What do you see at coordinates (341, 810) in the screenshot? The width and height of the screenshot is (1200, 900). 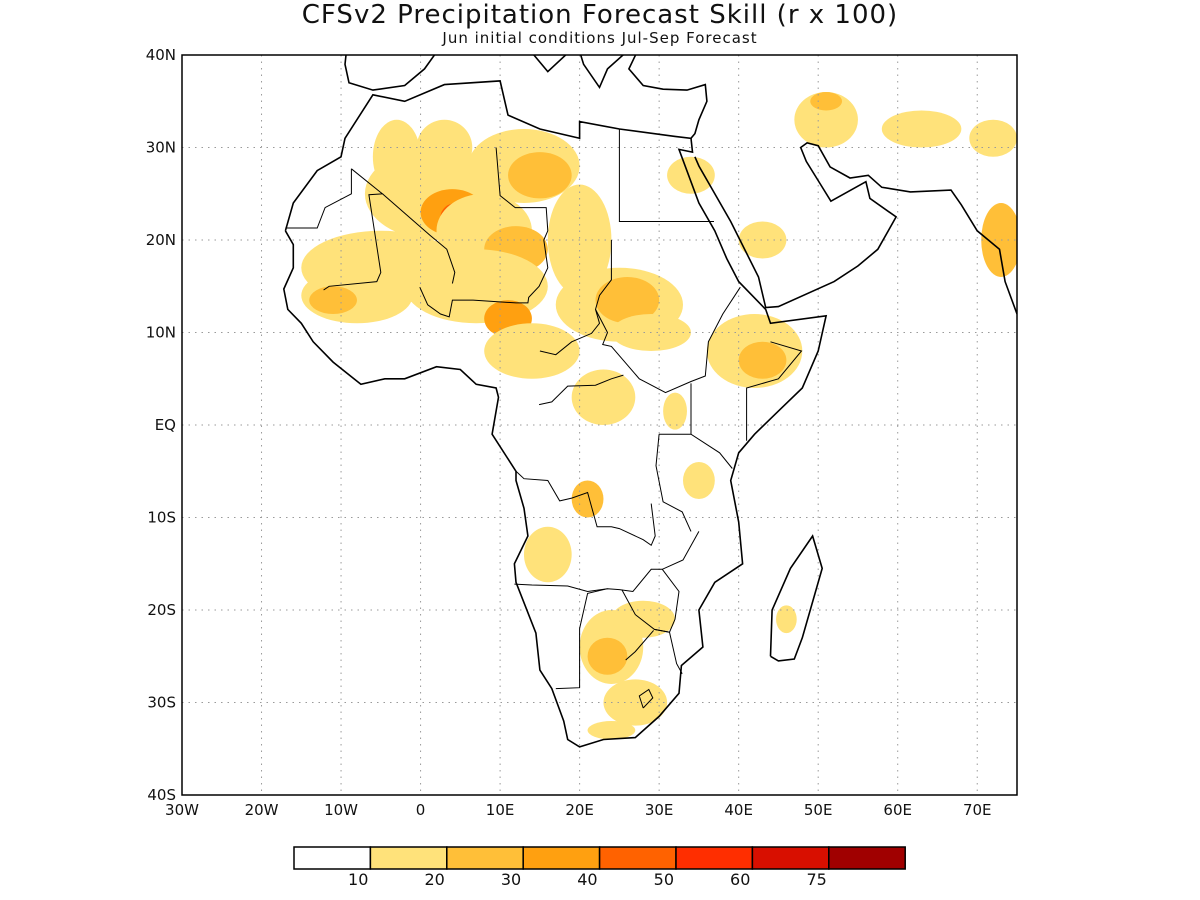 I see `lon-tick-label: 10W` at bounding box center [341, 810].